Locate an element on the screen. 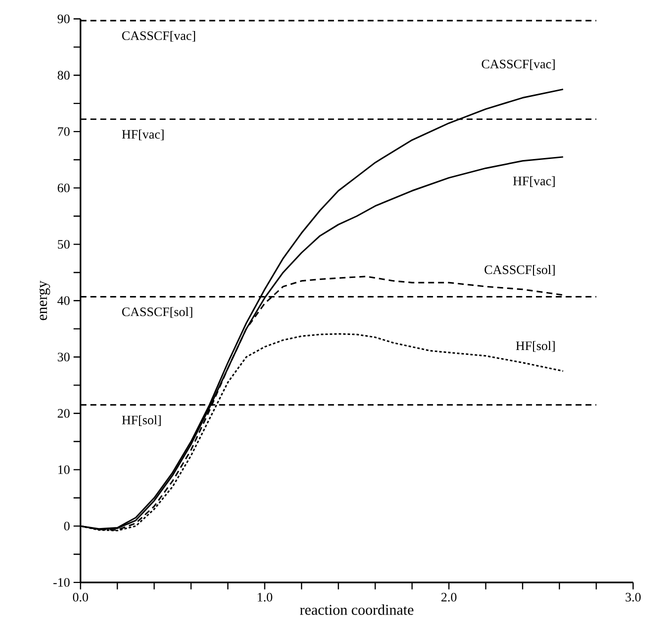  x-tick-label: 2.0 is located at coordinates (448, 597).